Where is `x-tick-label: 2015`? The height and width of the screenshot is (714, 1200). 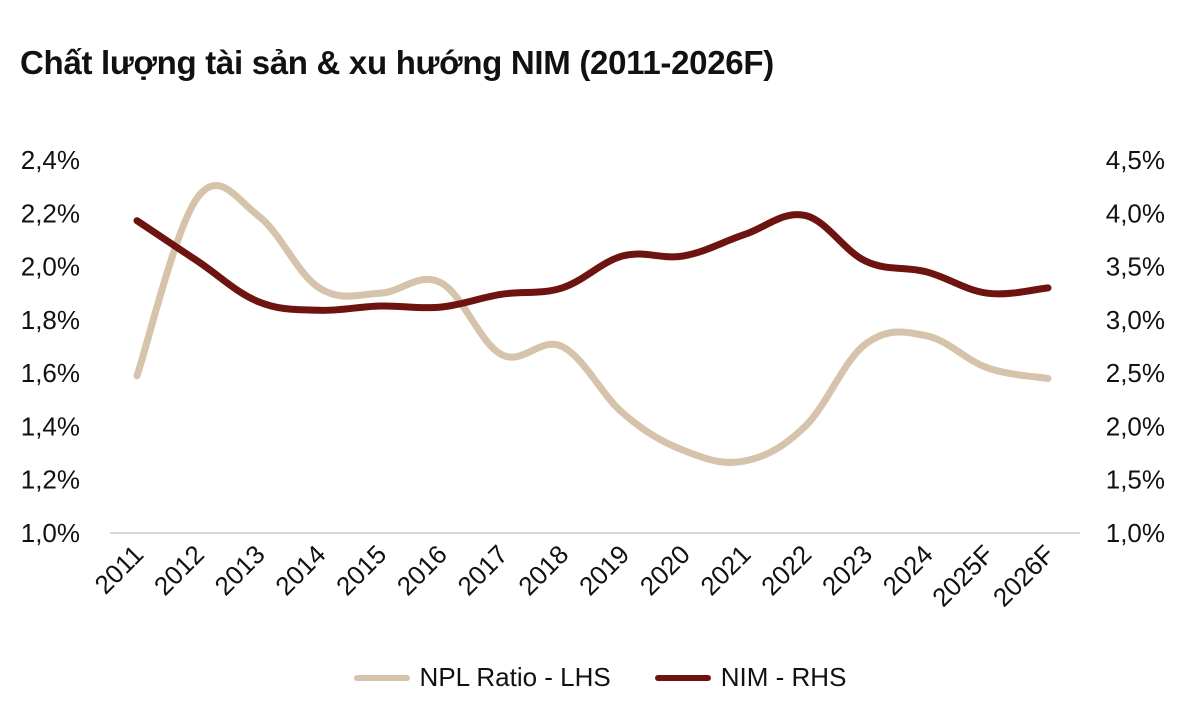 x-tick-label: 2015 is located at coordinates (361, 570).